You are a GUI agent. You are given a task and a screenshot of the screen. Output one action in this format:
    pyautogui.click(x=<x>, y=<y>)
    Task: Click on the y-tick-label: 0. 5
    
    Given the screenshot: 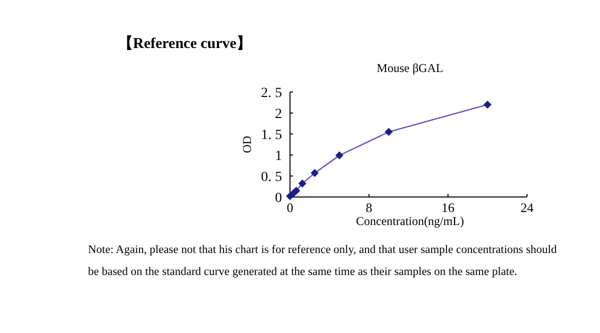 What is the action you would take?
    pyautogui.click(x=271, y=177)
    